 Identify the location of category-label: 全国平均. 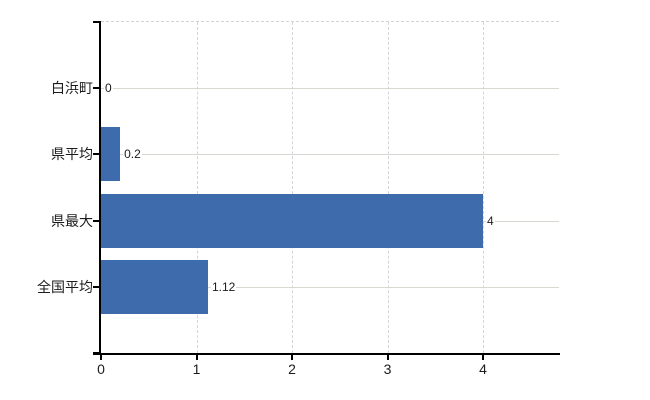
(65, 286).